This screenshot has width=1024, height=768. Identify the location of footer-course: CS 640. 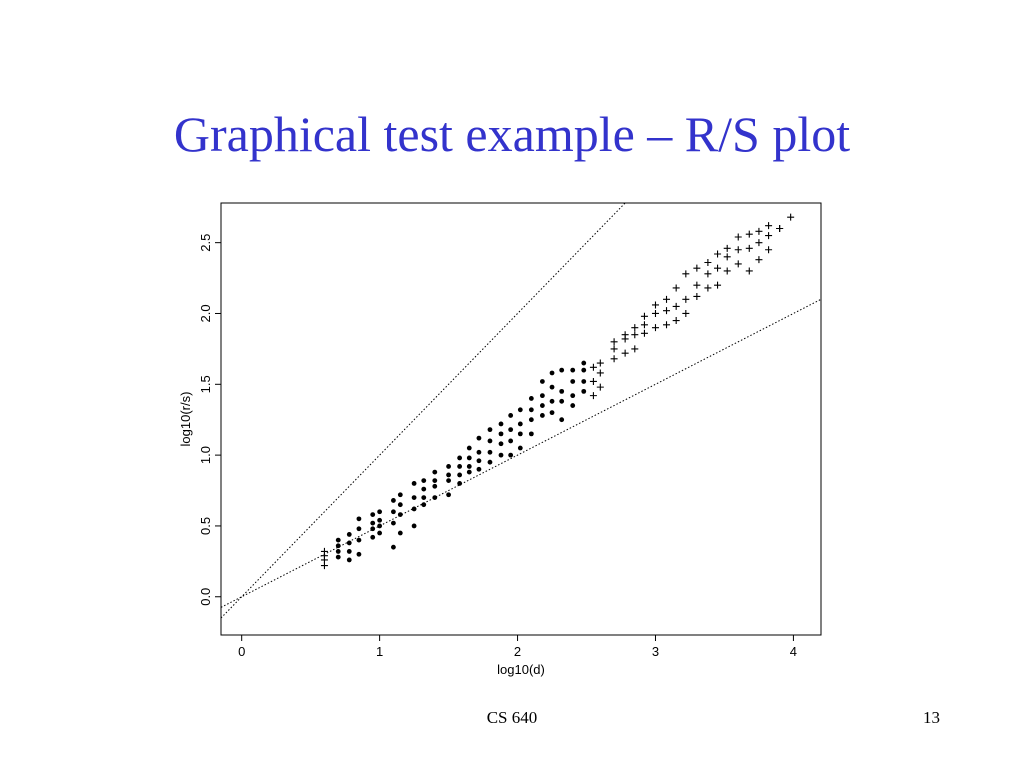
(512, 717).